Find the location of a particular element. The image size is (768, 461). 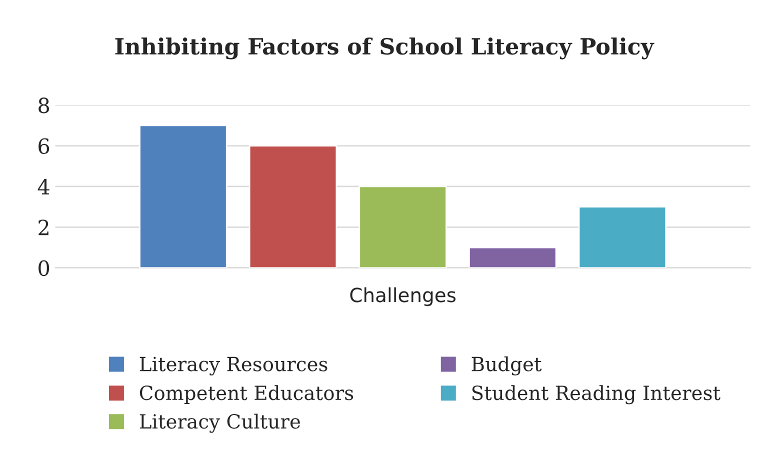

y-tick-label: 6 is located at coordinates (44, 146).